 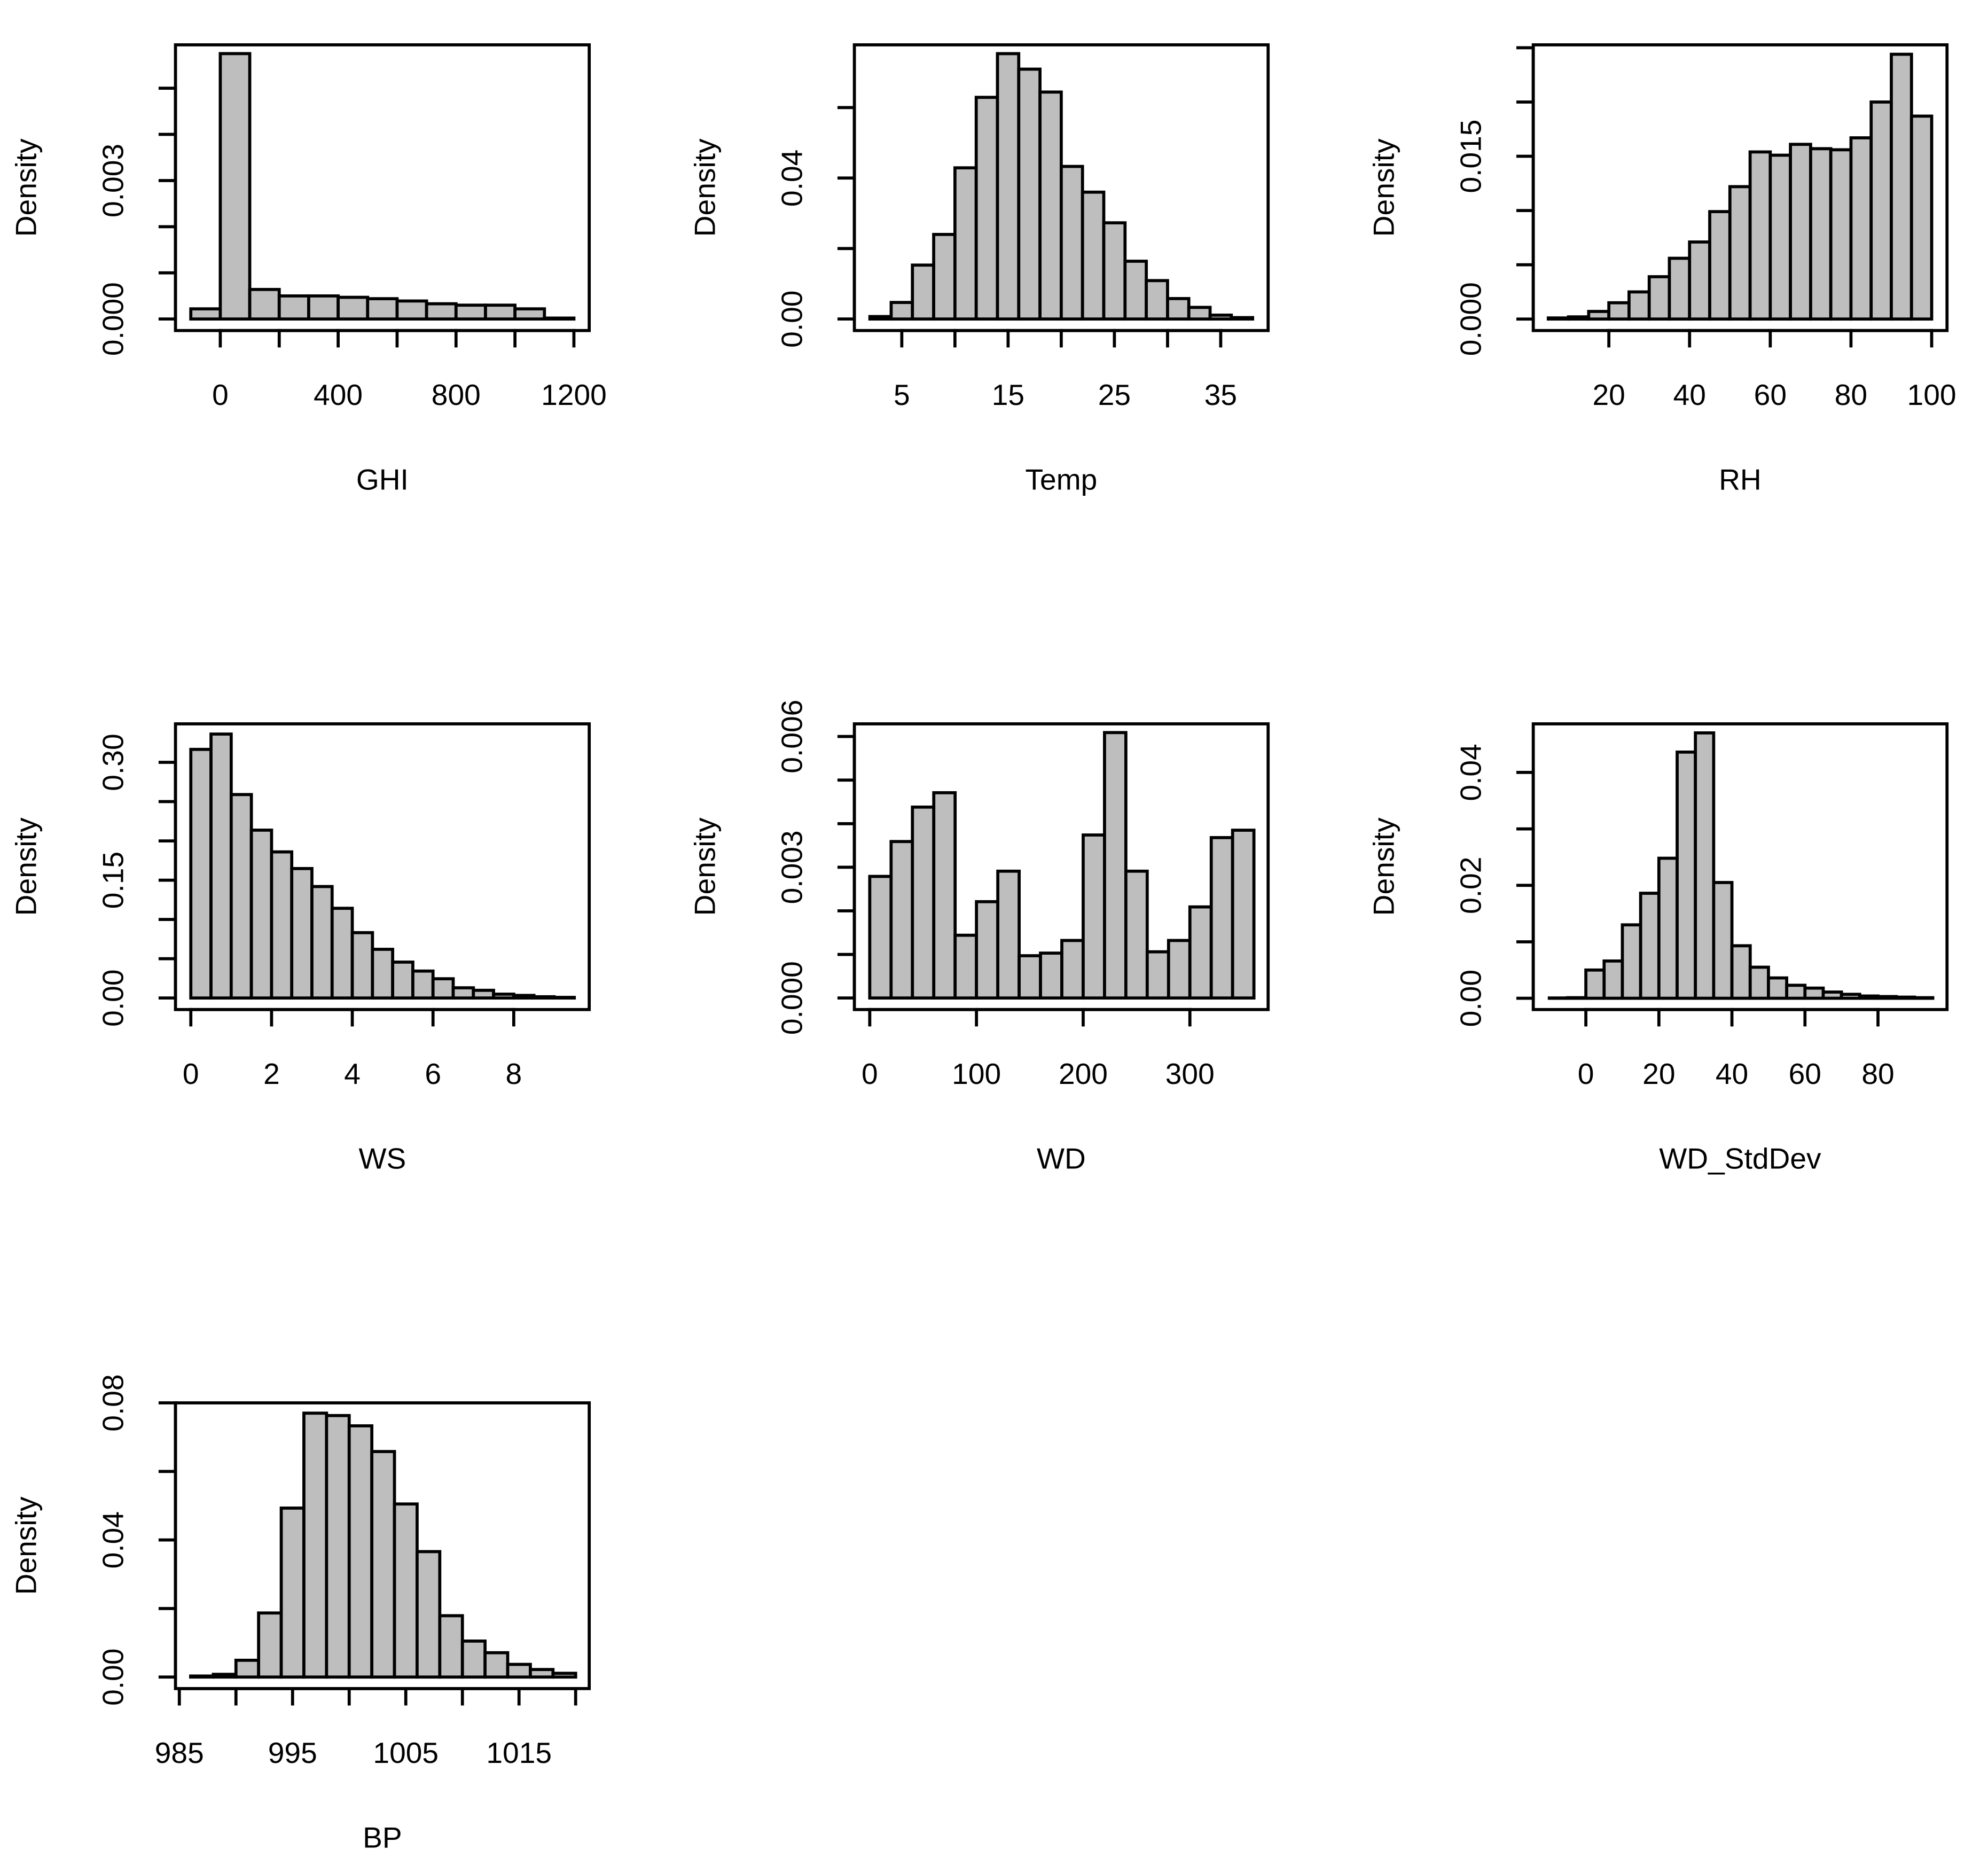 What do you see at coordinates (383, 479) in the screenshot?
I see `x-axis-label: GHI` at bounding box center [383, 479].